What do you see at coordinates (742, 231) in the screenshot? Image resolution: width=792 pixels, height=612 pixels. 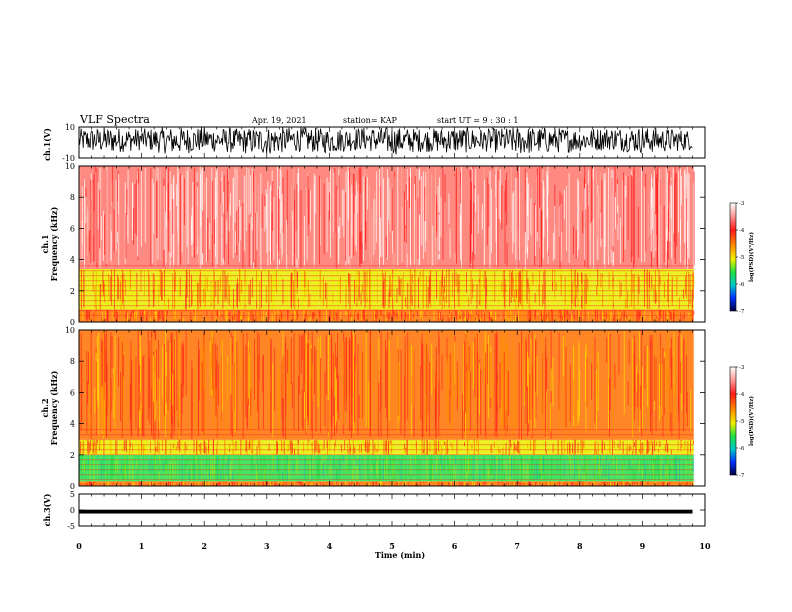 I see `colorbar-ch1-tick-label: -4` at bounding box center [742, 231].